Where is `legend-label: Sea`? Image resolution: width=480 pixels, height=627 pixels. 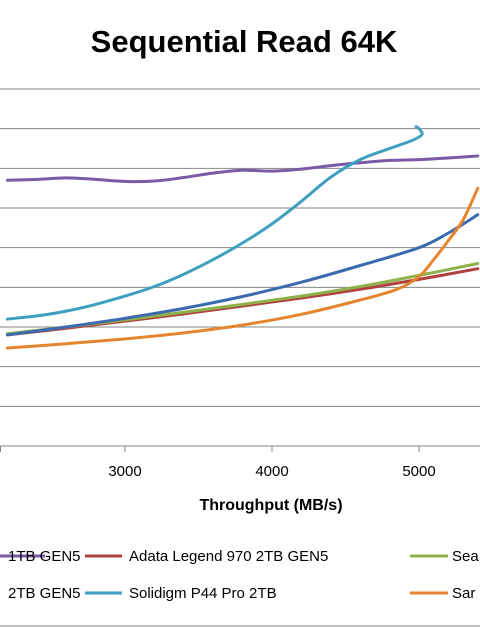
legend-label: Sea is located at coordinates (465, 556).